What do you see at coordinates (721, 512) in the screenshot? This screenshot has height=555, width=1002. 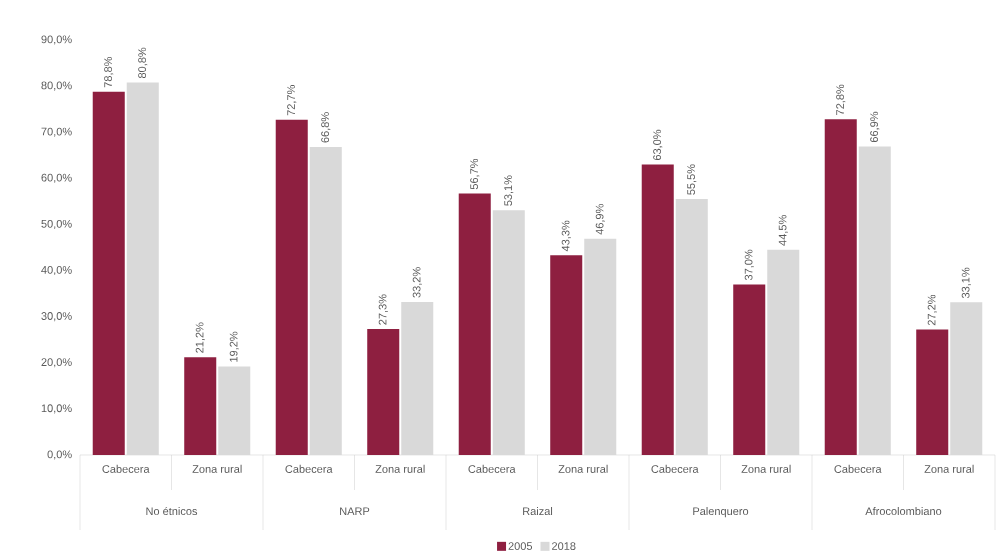 I see `text: Palenquero` at bounding box center [721, 512].